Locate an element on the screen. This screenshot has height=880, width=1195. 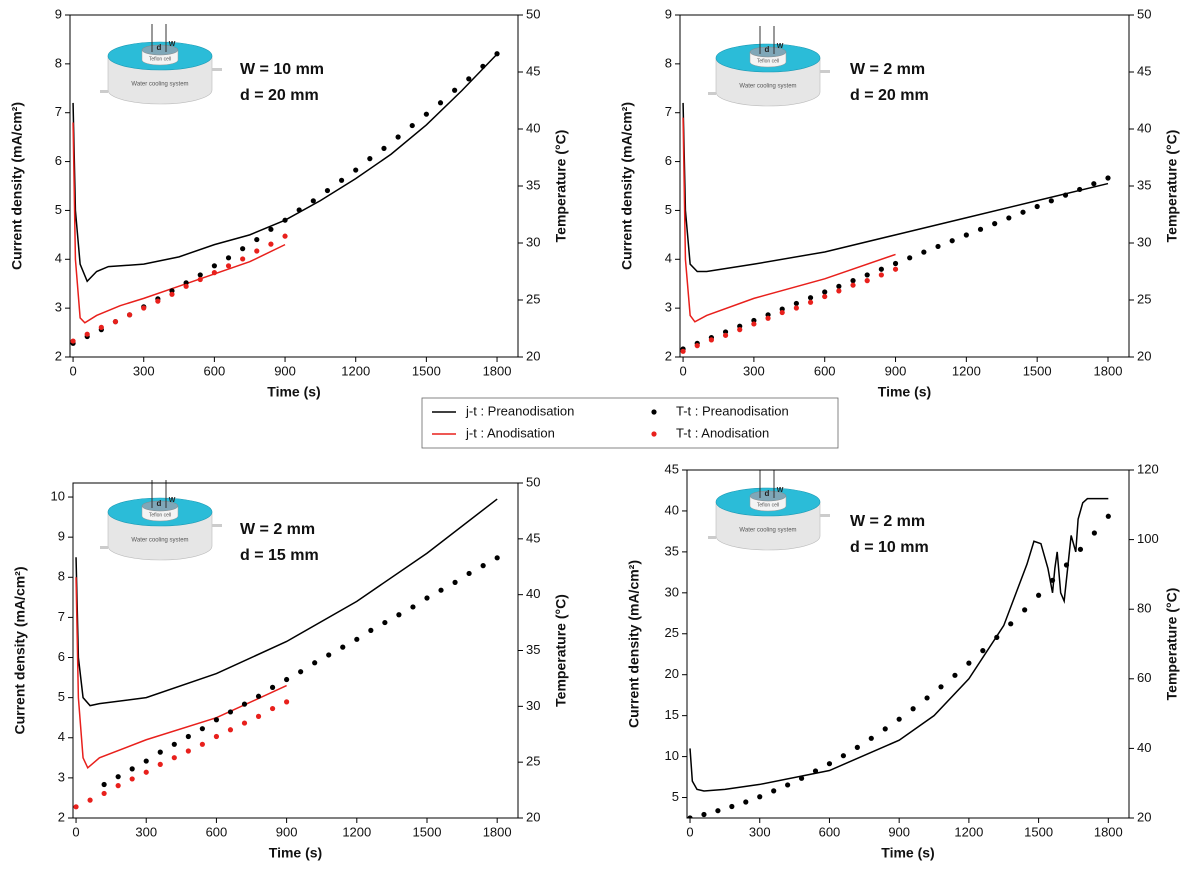
y2-tick-label: 50 is located at coordinates (1144, 13).